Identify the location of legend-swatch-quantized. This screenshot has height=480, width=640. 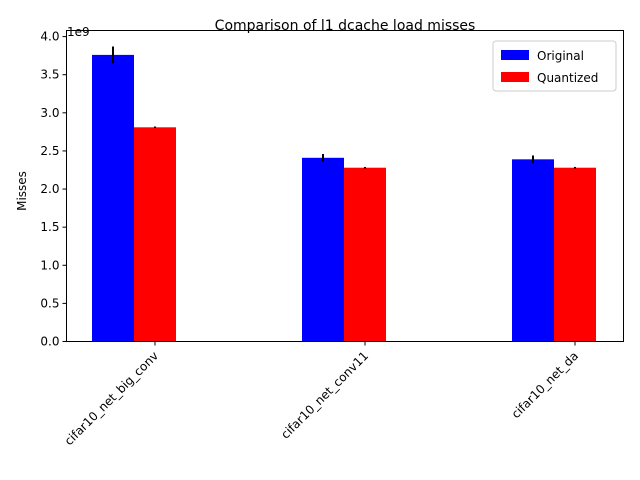
(515, 77).